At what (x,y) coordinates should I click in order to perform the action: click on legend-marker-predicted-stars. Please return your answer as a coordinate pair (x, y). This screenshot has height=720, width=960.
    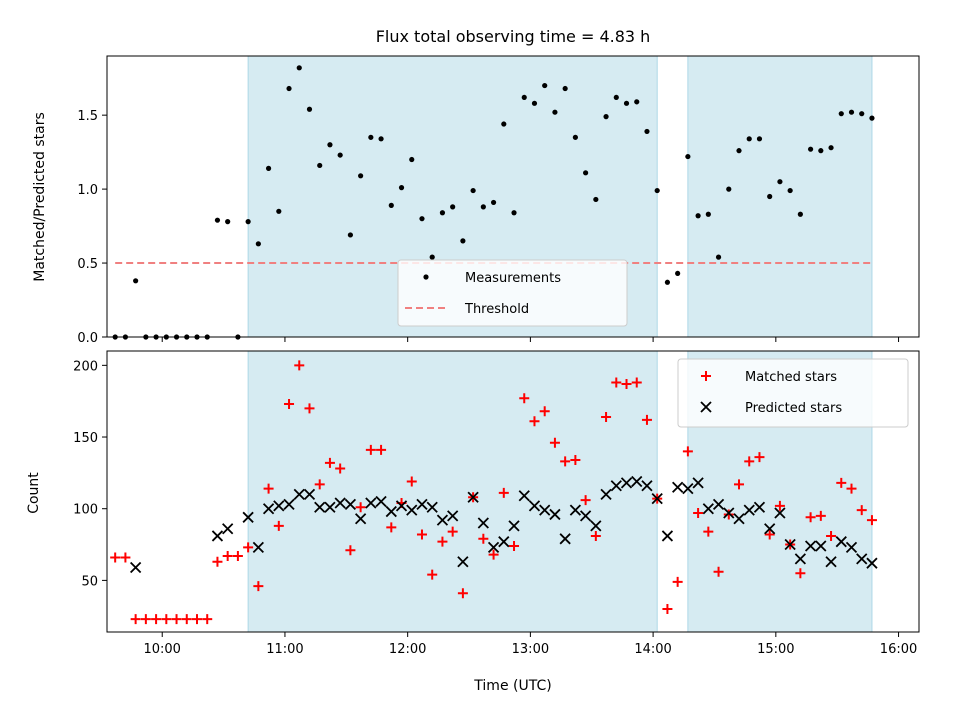
    Looking at the image, I should click on (706, 407).